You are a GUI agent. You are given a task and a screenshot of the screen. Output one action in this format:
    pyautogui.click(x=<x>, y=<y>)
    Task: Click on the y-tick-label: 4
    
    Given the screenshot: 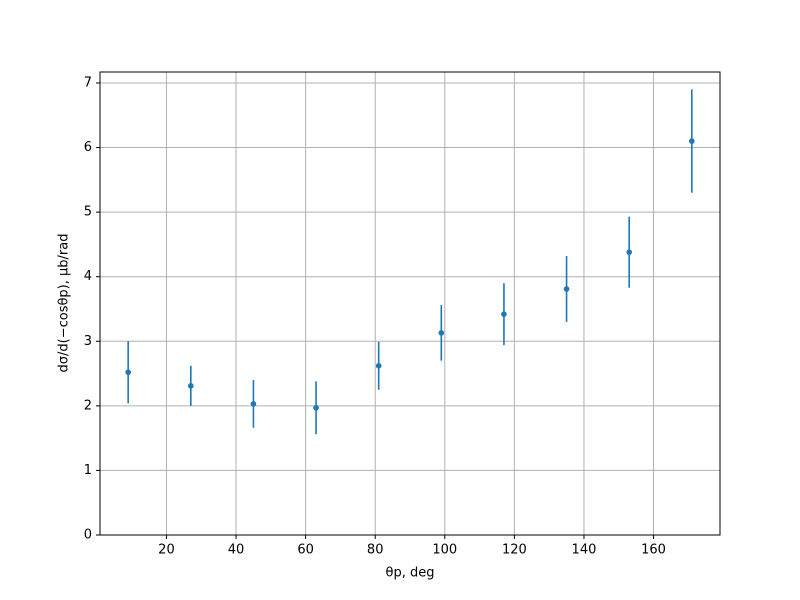 What is the action you would take?
    pyautogui.click(x=88, y=276)
    